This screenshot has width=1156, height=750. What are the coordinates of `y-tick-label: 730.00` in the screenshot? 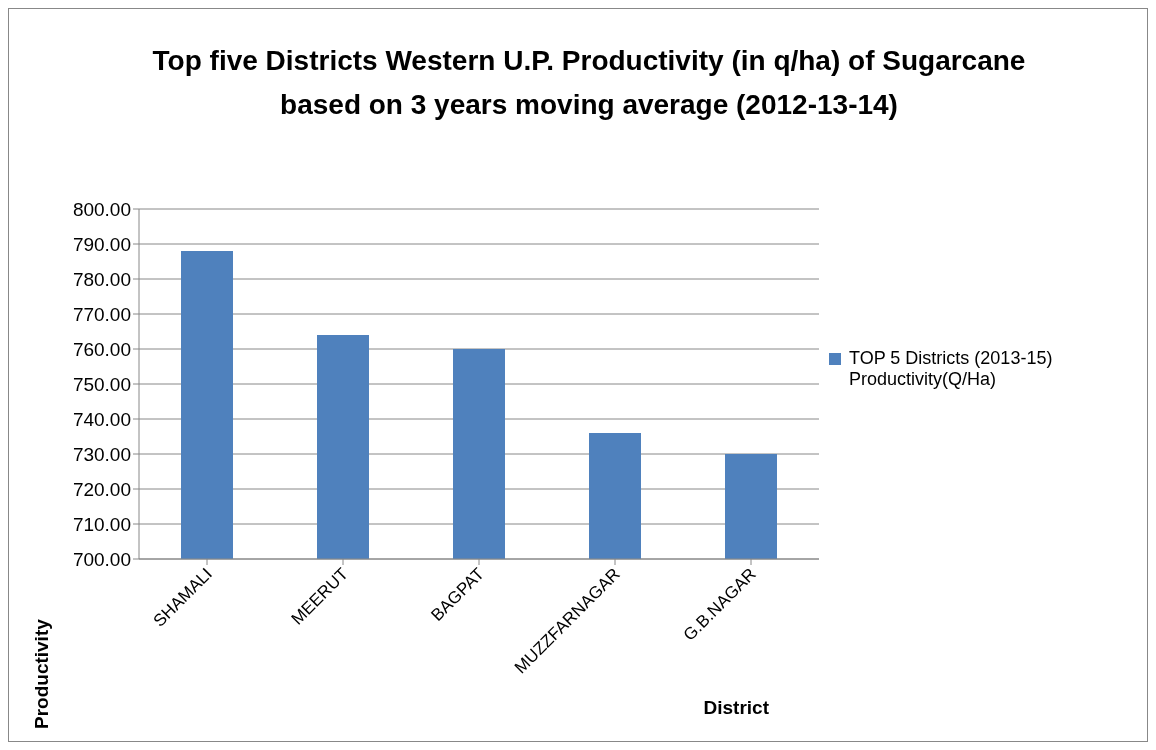 It's located at (101, 454).